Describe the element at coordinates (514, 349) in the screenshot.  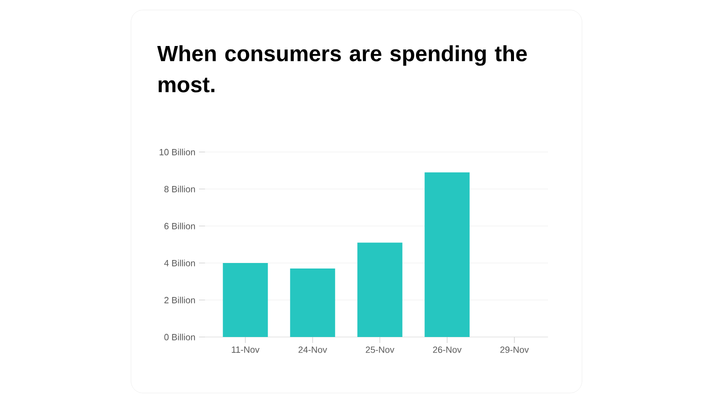
I see `x-tick-label: 29-Nov` at that location.